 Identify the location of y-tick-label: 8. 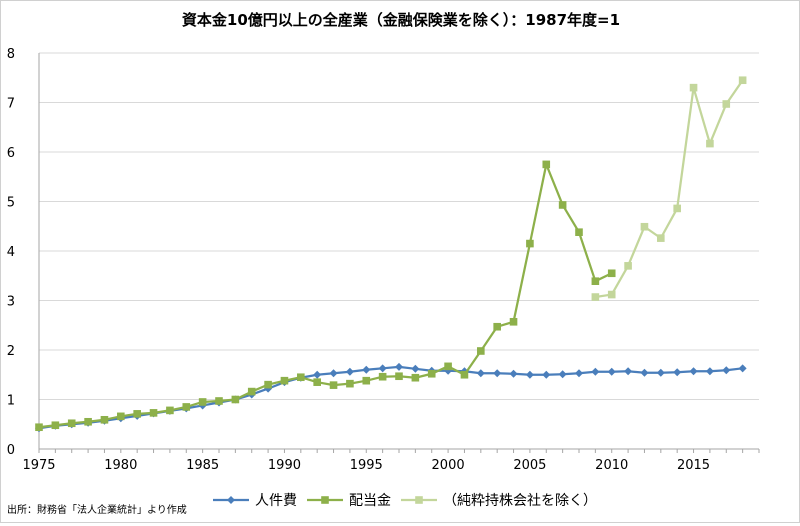
(11, 54).